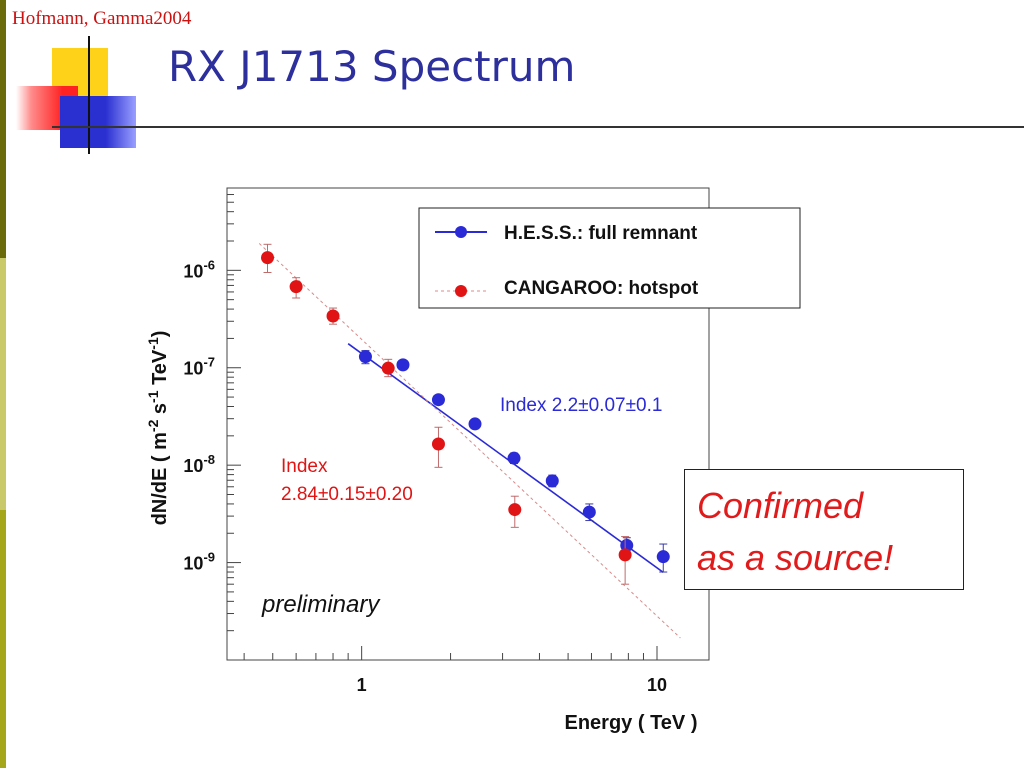 The image size is (1024, 768). Describe the element at coordinates (824, 529) in the screenshot. I see `confirmed-source-callout: Confirmed as a source!` at that location.